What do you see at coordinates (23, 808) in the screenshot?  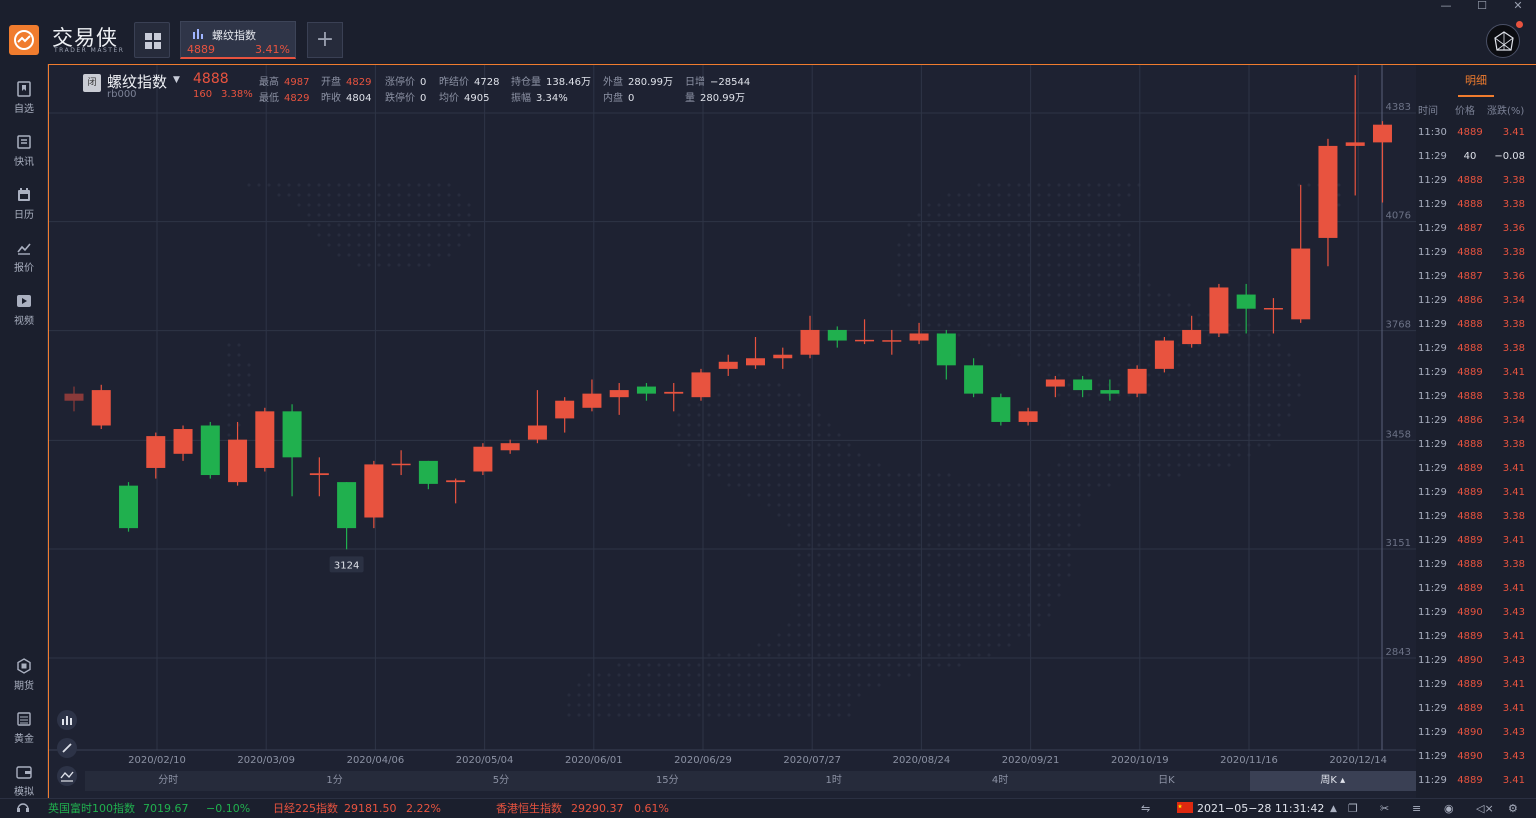 I see `headset-icon` at bounding box center [23, 808].